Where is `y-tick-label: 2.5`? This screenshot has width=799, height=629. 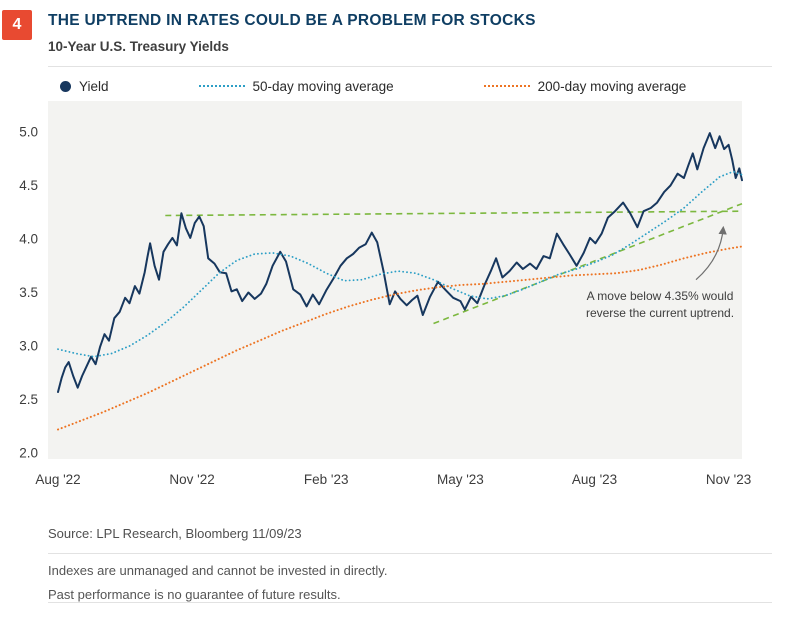 y-tick-label: 2.5 is located at coordinates (28, 399).